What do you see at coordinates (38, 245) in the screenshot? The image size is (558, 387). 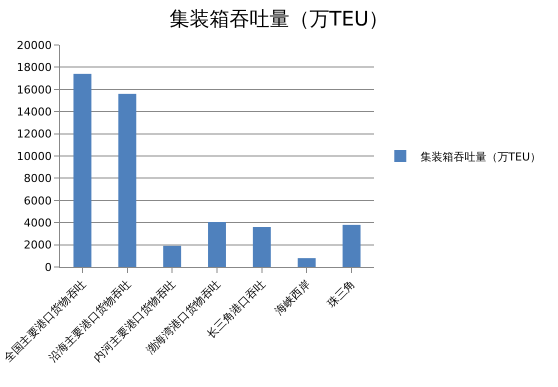 I see `y-tick-label: 2000` at bounding box center [38, 245].